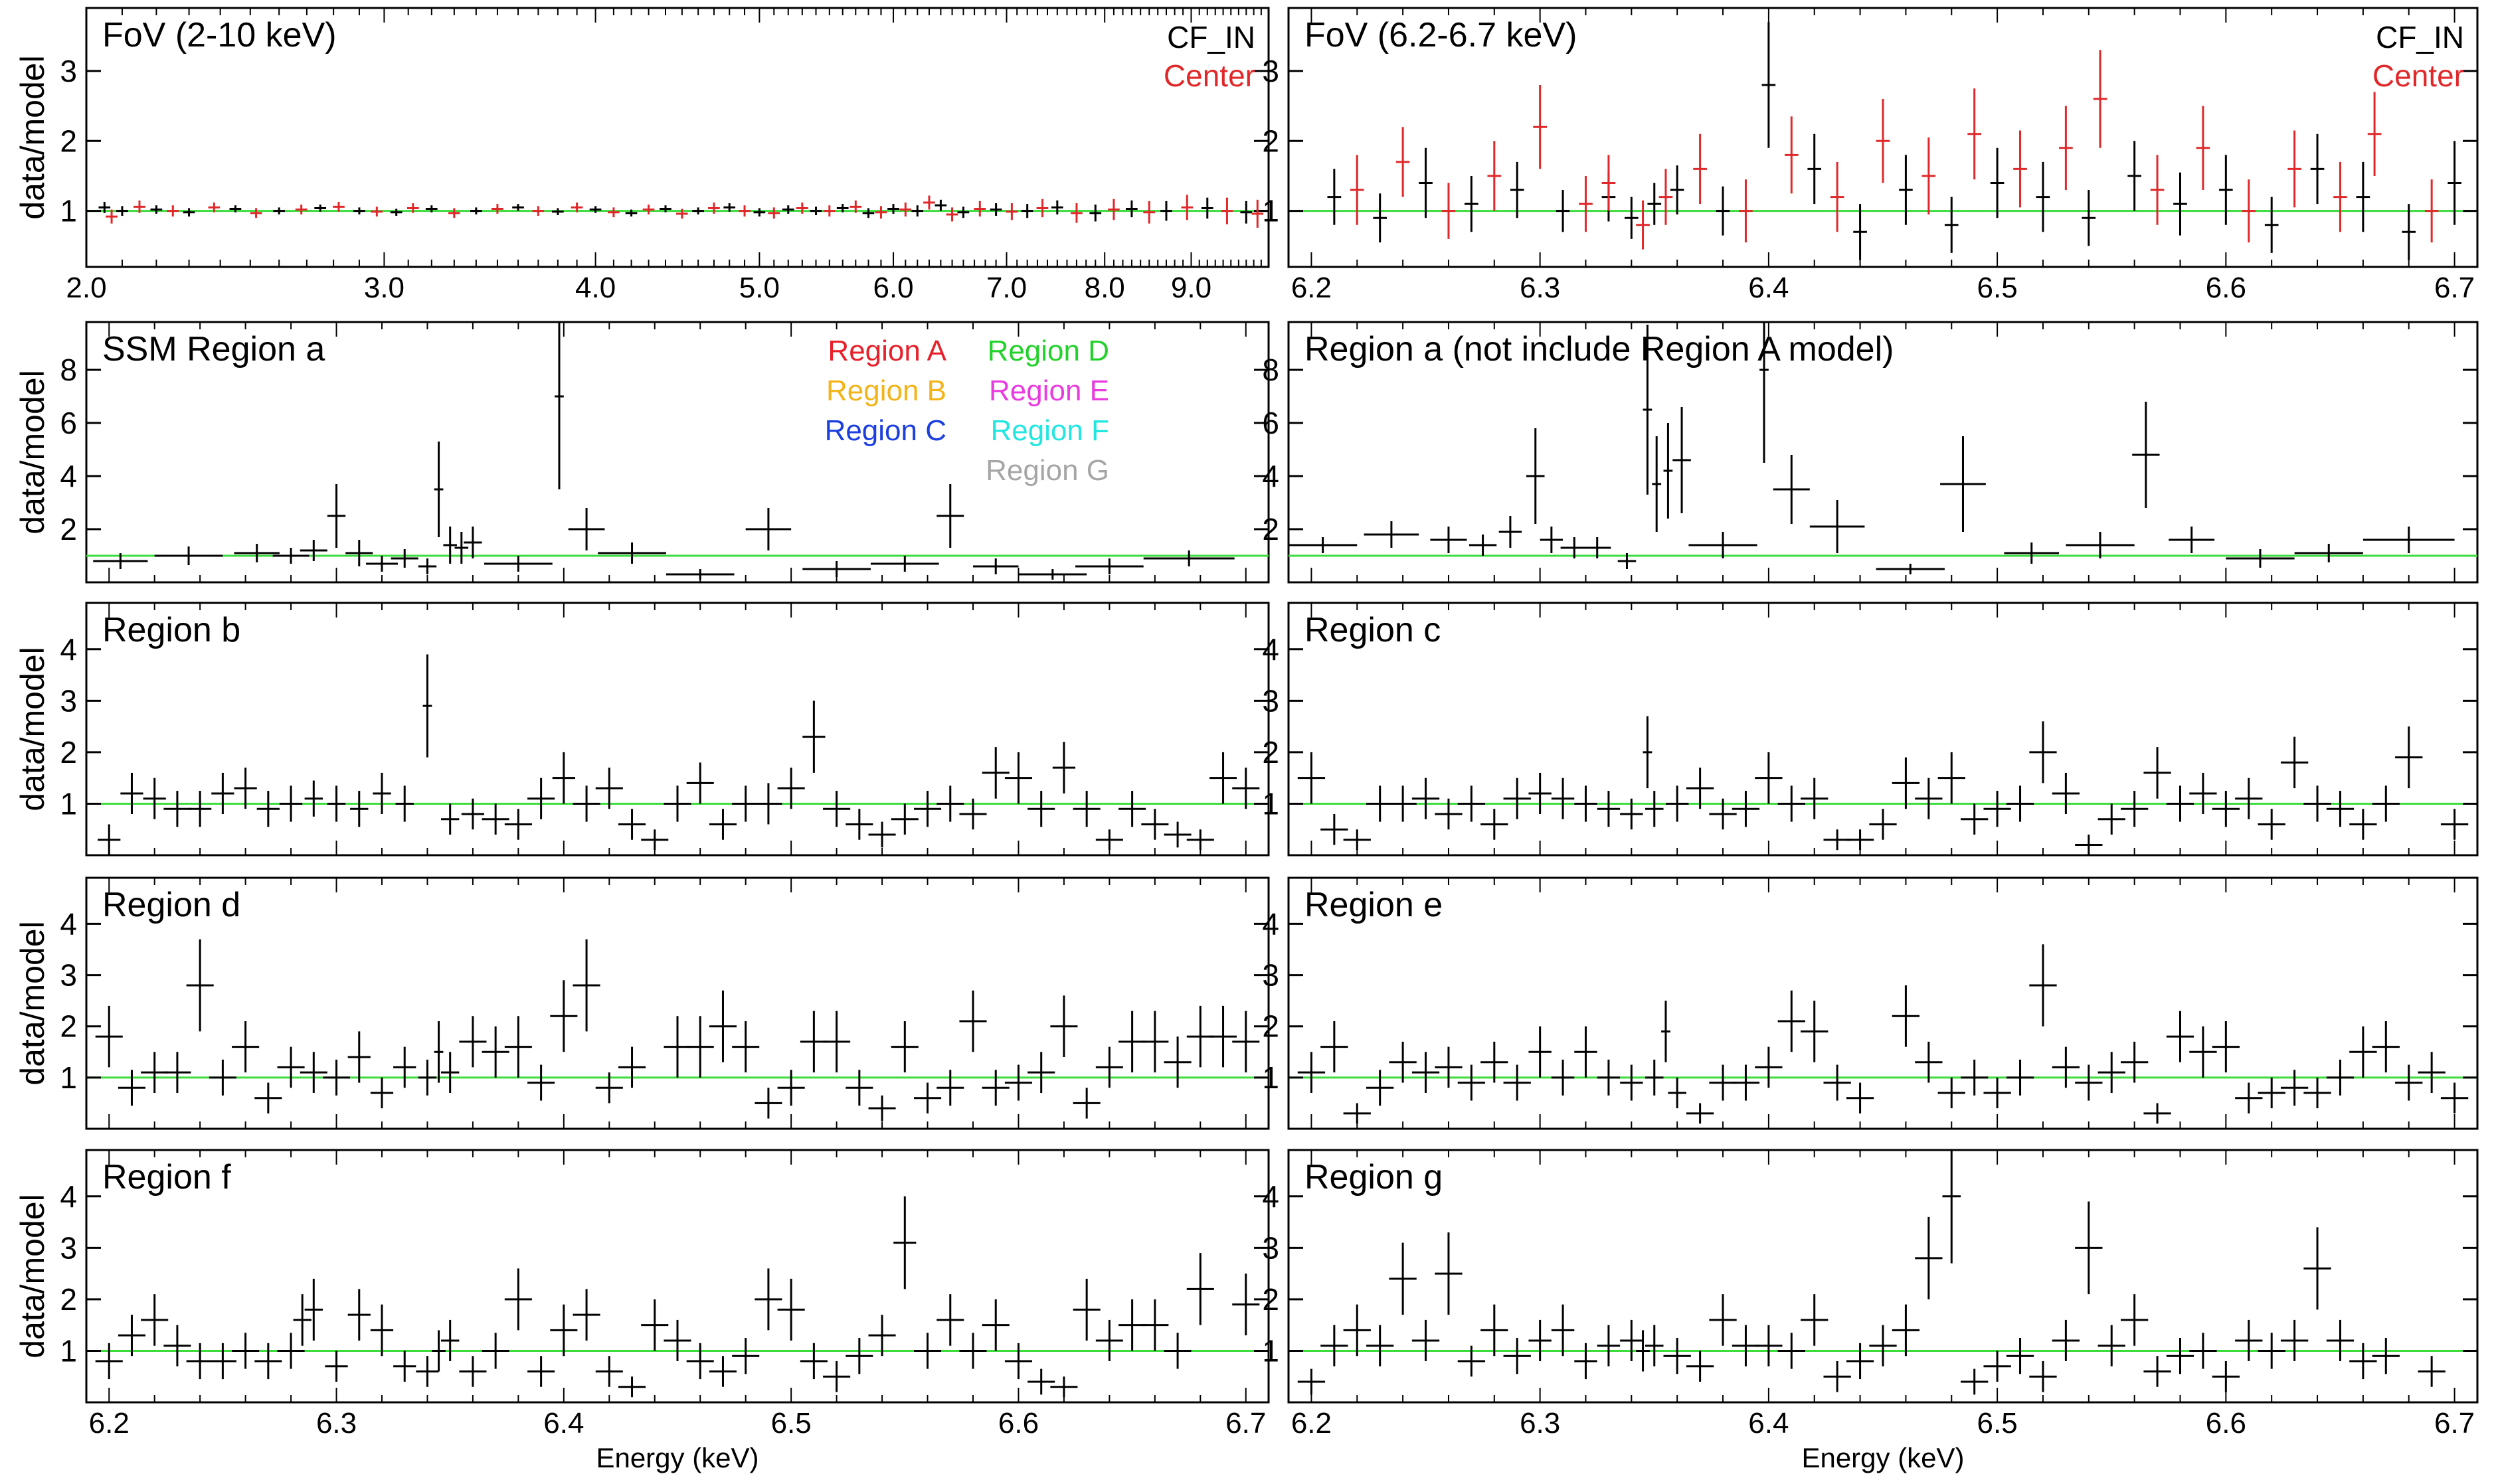 The height and width of the screenshot is (1484, 2496). I want to click on region-g-panel: 1 2 3 4 6.2 6.3 6.4 6.5 6.6 6.7 Region g, so click(1871, 1294).